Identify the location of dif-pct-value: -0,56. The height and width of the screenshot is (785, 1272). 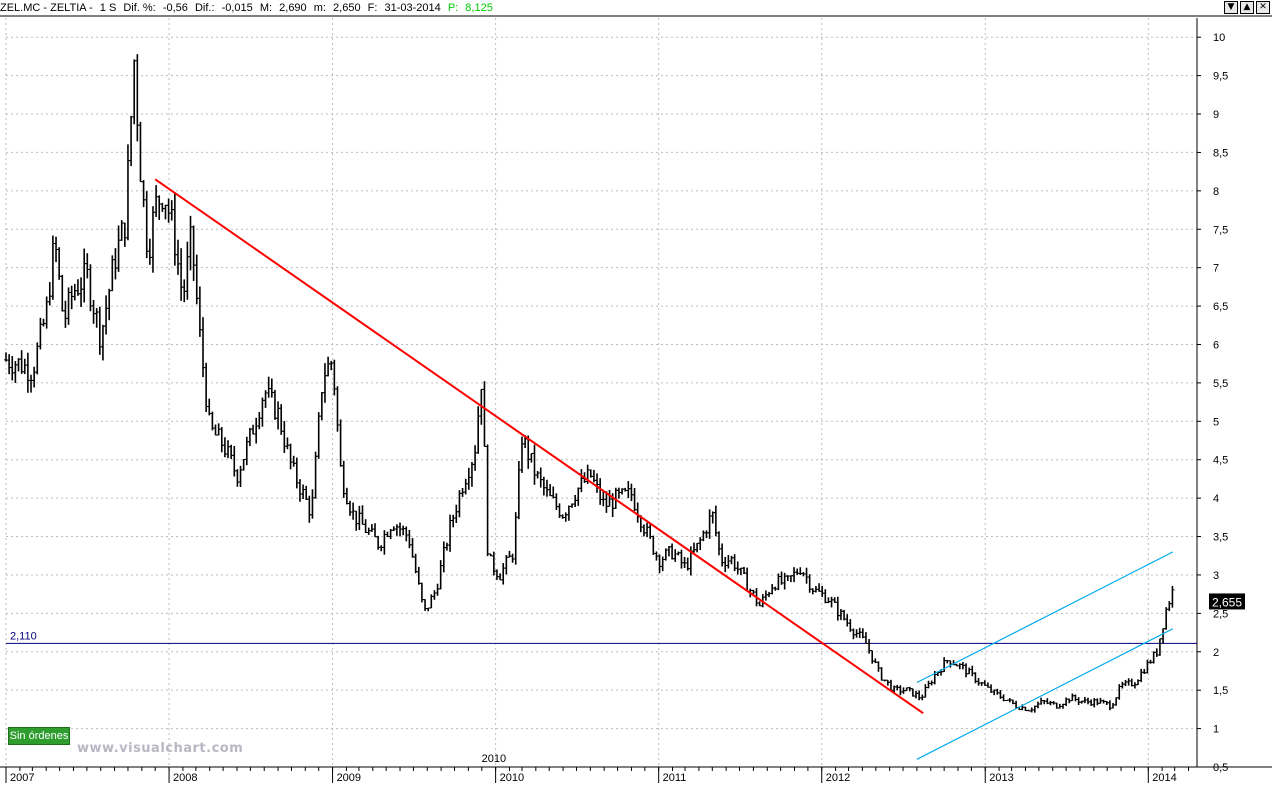
(175, 8).